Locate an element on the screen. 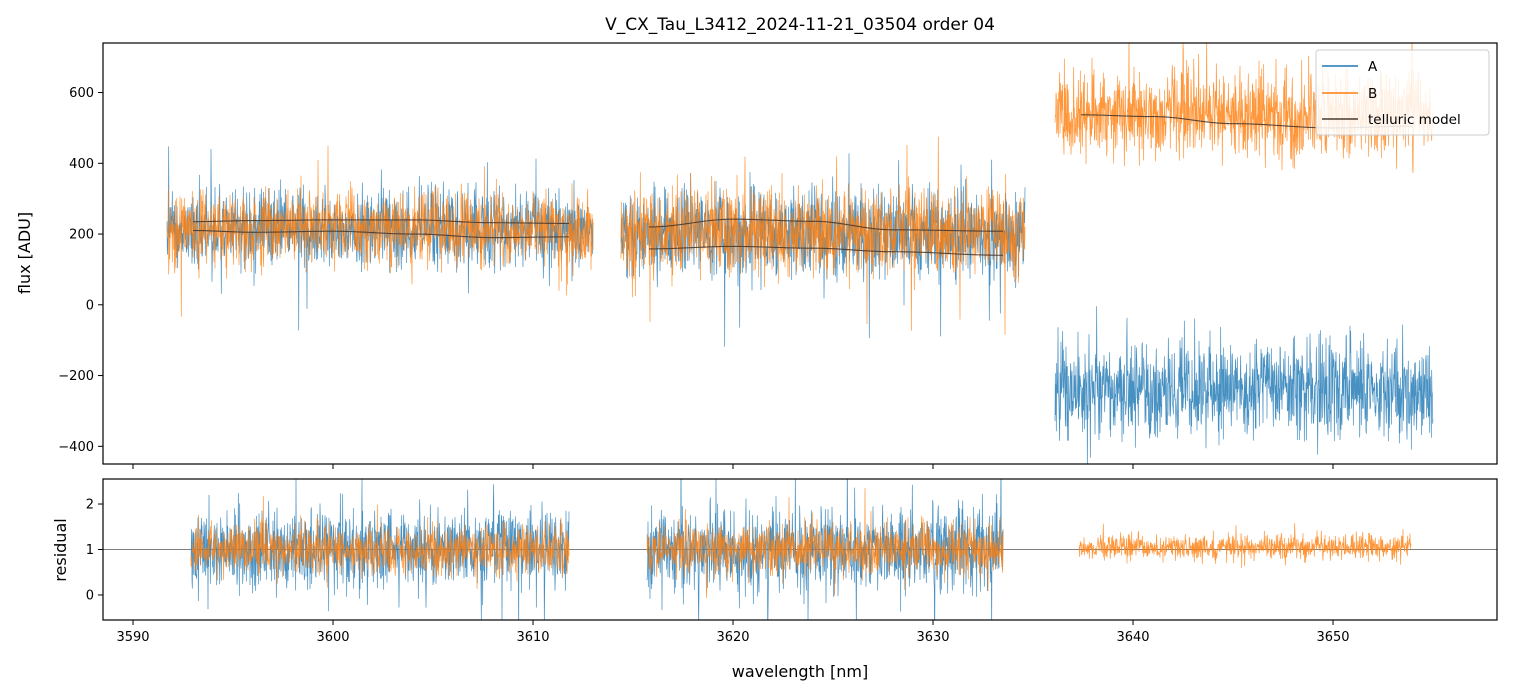 The image size is (1513, 696). bottom-ytick-label: 0 is located at coordinates (90, 595).